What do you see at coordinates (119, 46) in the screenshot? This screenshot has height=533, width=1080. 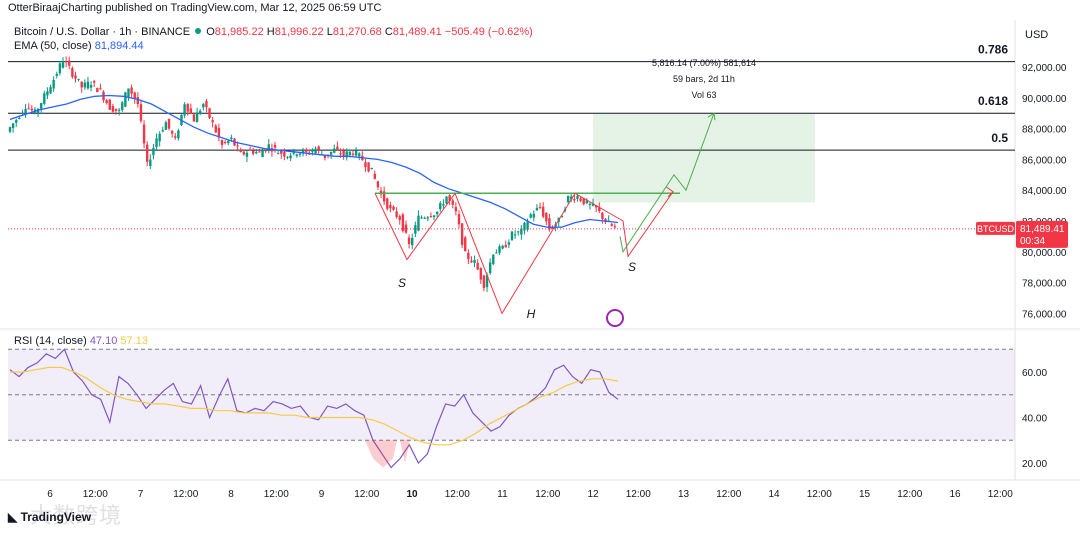 I see `ema-value: 81,894.44` at bounding box center [119, 46].